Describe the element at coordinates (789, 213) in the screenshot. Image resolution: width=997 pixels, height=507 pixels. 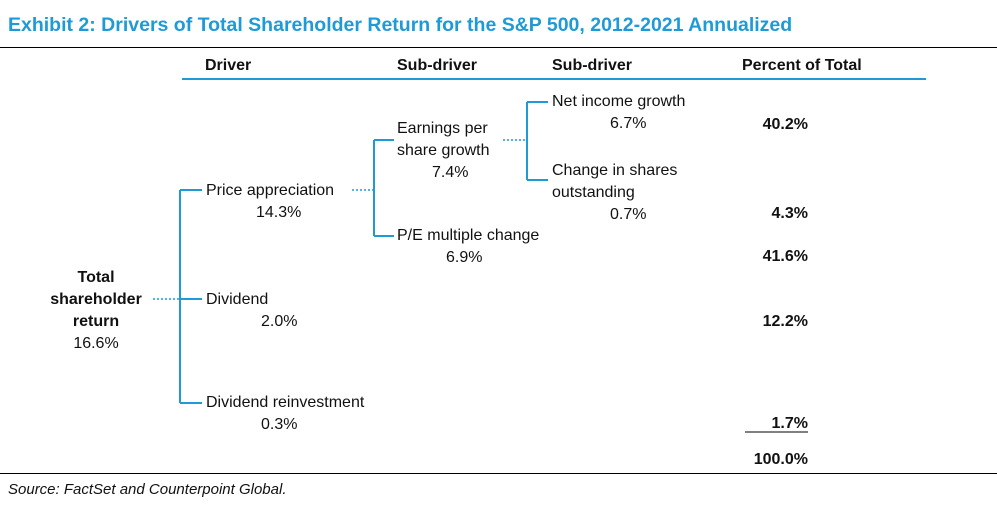
I see `percent-shares-outstanding: 4.3%` at that location.